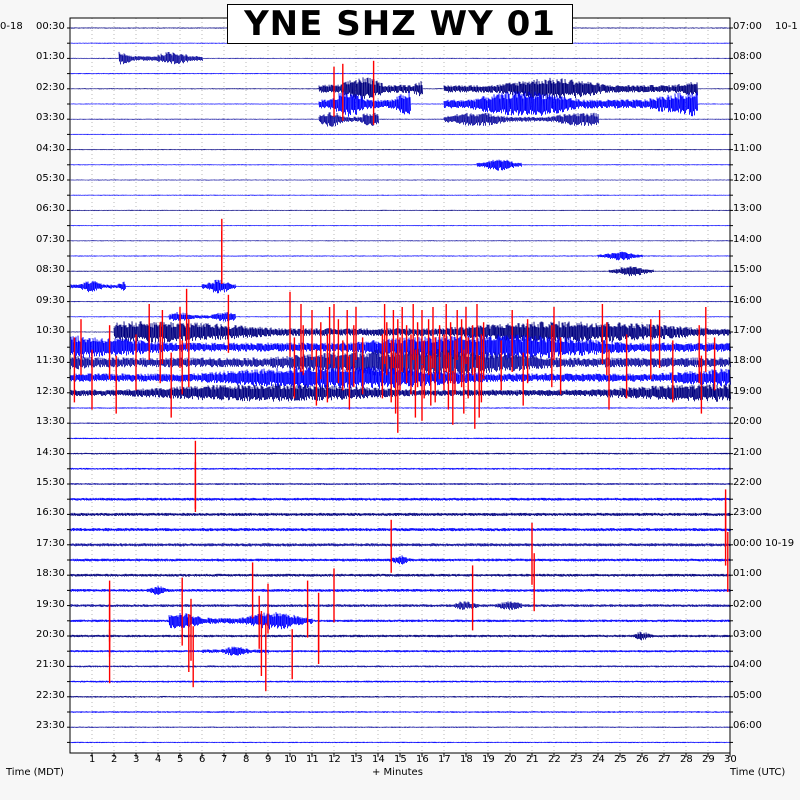 Image resolution: width=800 pixels, height=800 pixels. What do you see at coordinates (620, 759) in the screenshot?
I see `x-tick-label: 25` at bounding box center [620, 759].